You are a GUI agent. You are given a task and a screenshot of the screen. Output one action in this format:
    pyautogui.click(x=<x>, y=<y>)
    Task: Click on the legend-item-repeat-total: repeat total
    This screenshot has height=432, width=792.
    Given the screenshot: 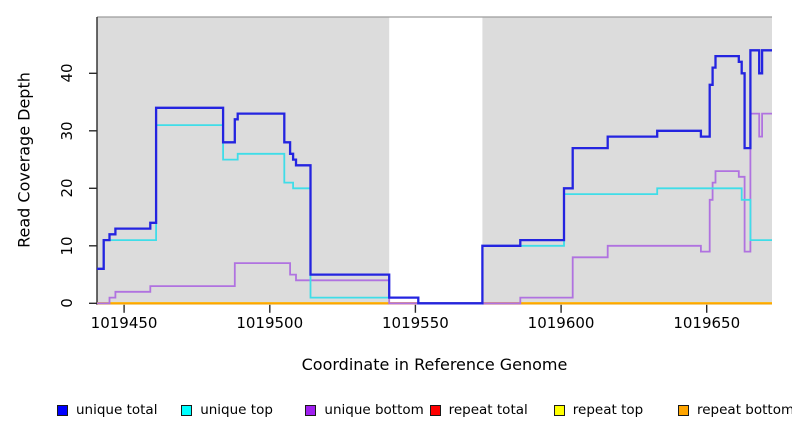 What is the action you would take?
    pyautogui.click(x=478, y=410)
    